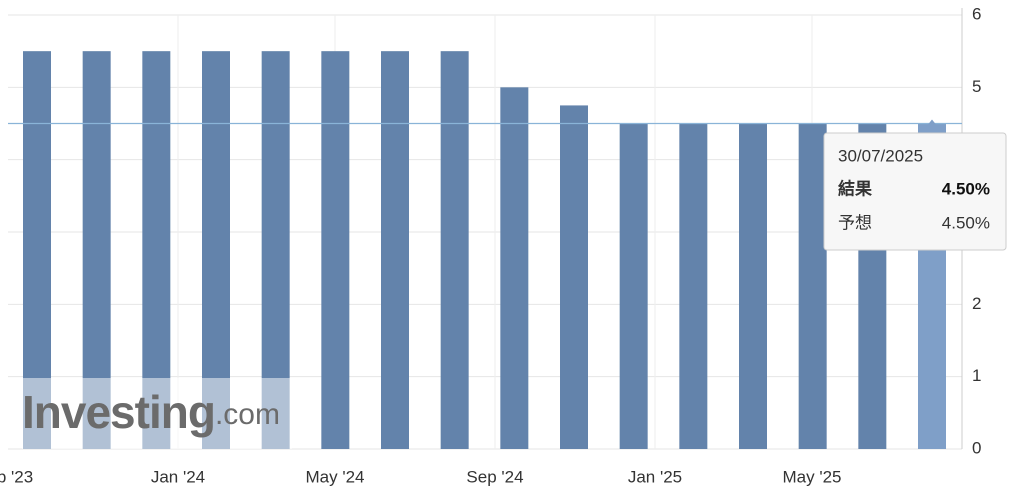 The height and width of the screenshot is (499, 1024). I want to click on watermark-suffix: .com, so click(247, 414).